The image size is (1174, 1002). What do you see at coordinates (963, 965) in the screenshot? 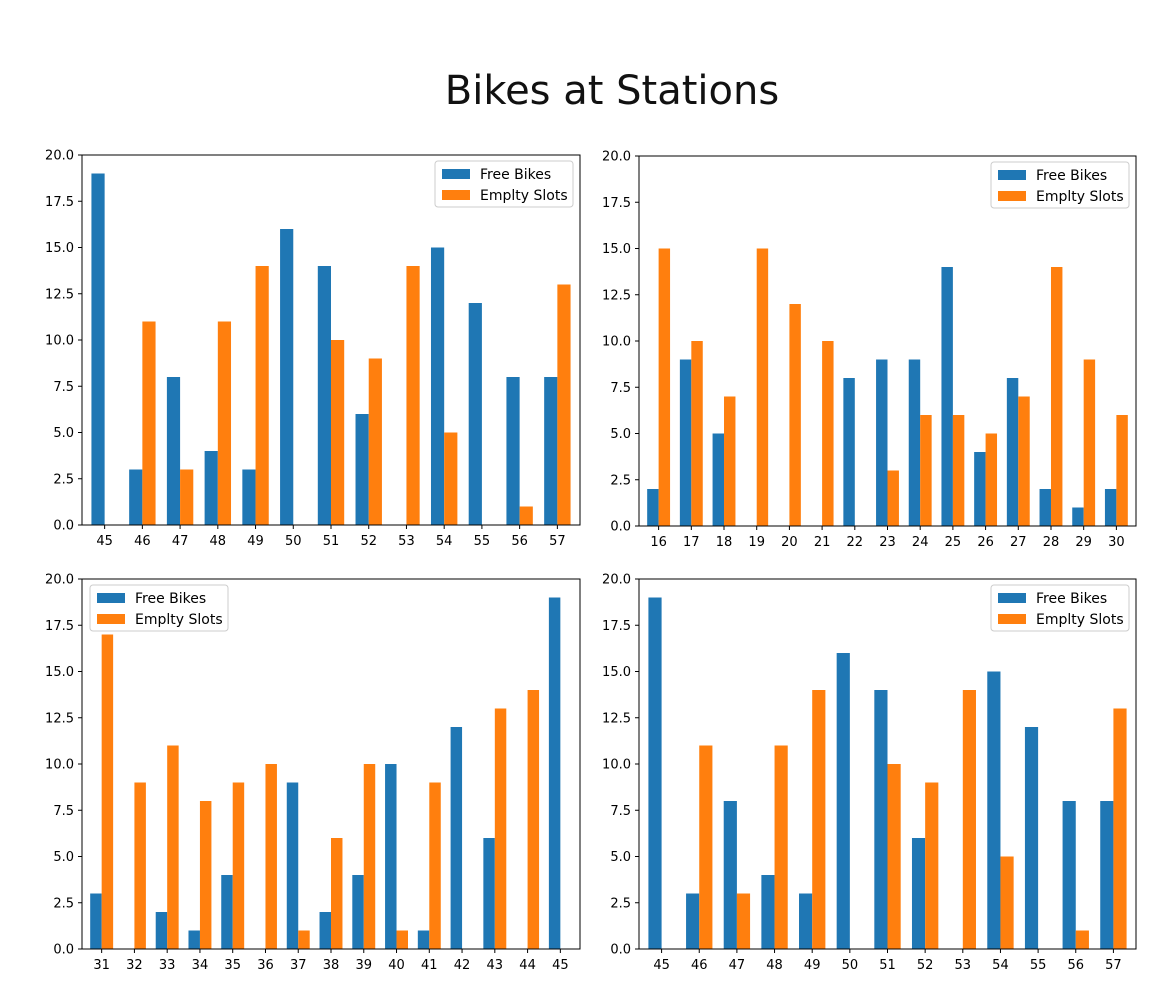
I see `x-tick-label: 53` at bounding box center [963, 965].